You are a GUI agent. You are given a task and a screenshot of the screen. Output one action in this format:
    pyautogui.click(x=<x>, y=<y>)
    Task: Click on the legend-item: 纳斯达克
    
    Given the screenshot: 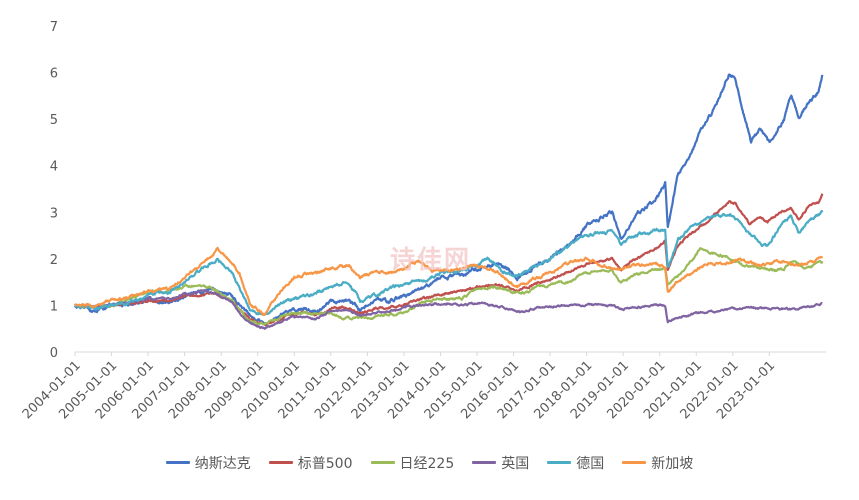 What is the action you would take?
    pyautogui.click(x=208, y=463)
    